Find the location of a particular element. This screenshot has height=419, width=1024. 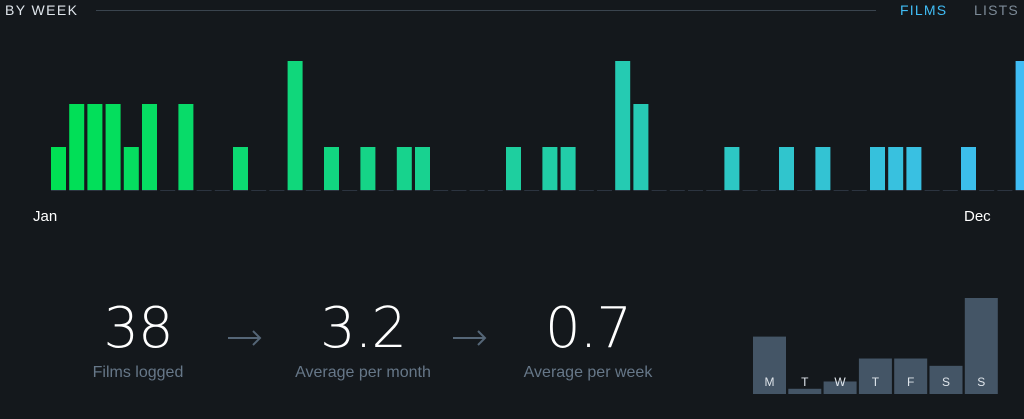

tab-lists: LISTS is located at coordinates (996, 10).